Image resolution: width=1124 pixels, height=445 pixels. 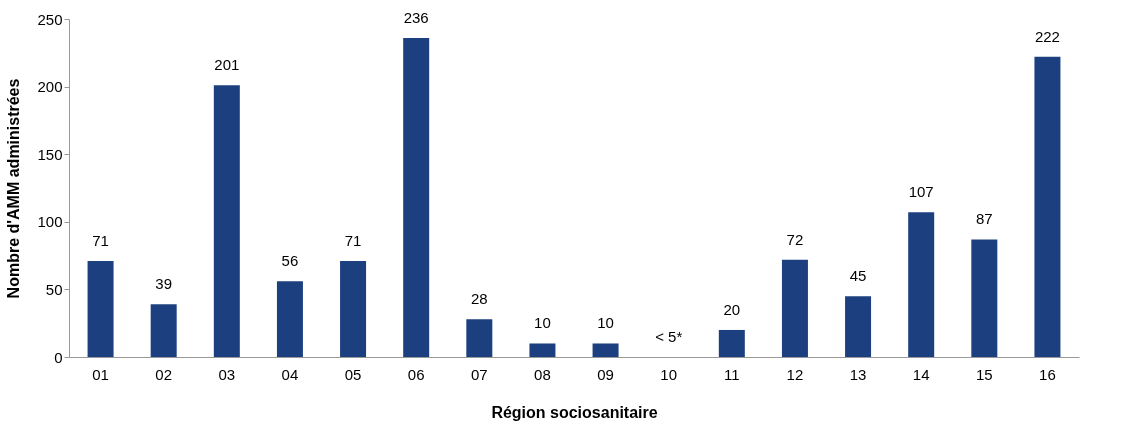 I want to click on data-label: 45, so click(x=858, y=276).